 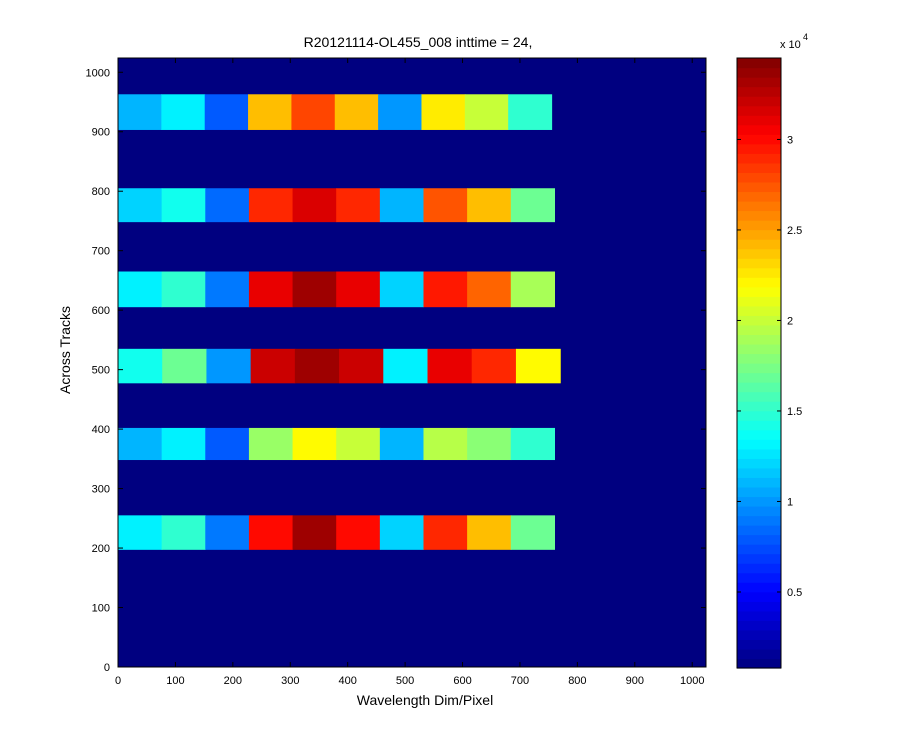 I want to click on y-axis-label: Across Tracks, so click(x=65, y=350).